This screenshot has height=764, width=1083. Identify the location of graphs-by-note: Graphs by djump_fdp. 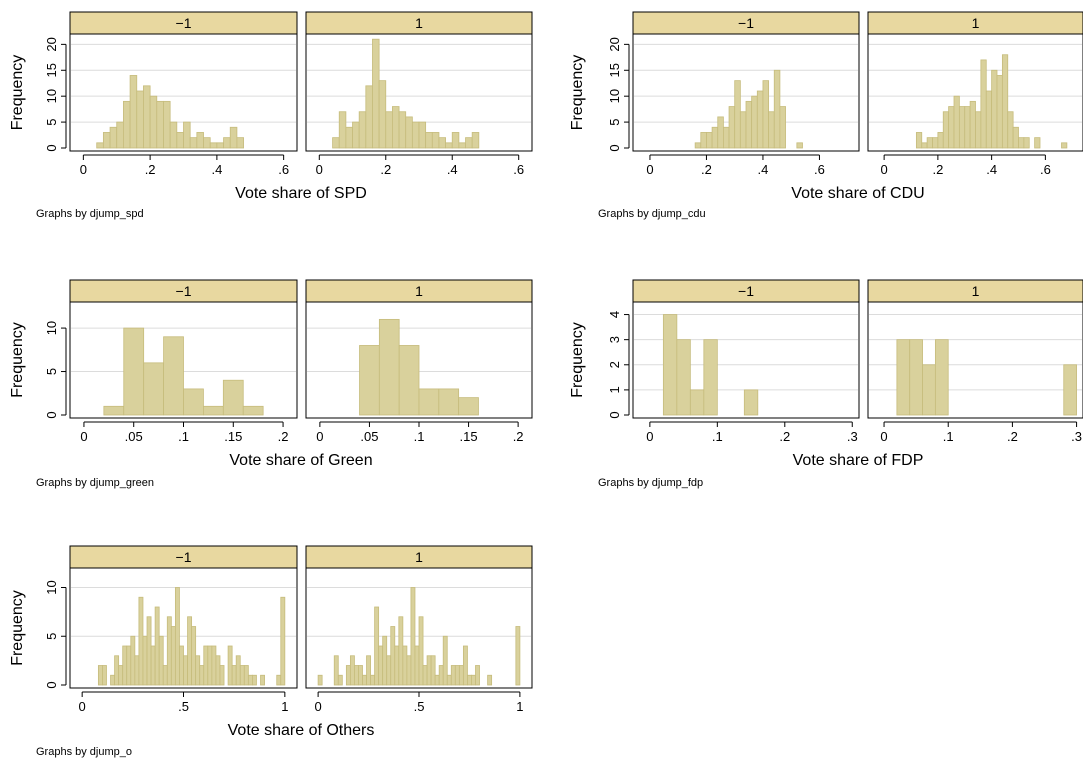
(650, 483).